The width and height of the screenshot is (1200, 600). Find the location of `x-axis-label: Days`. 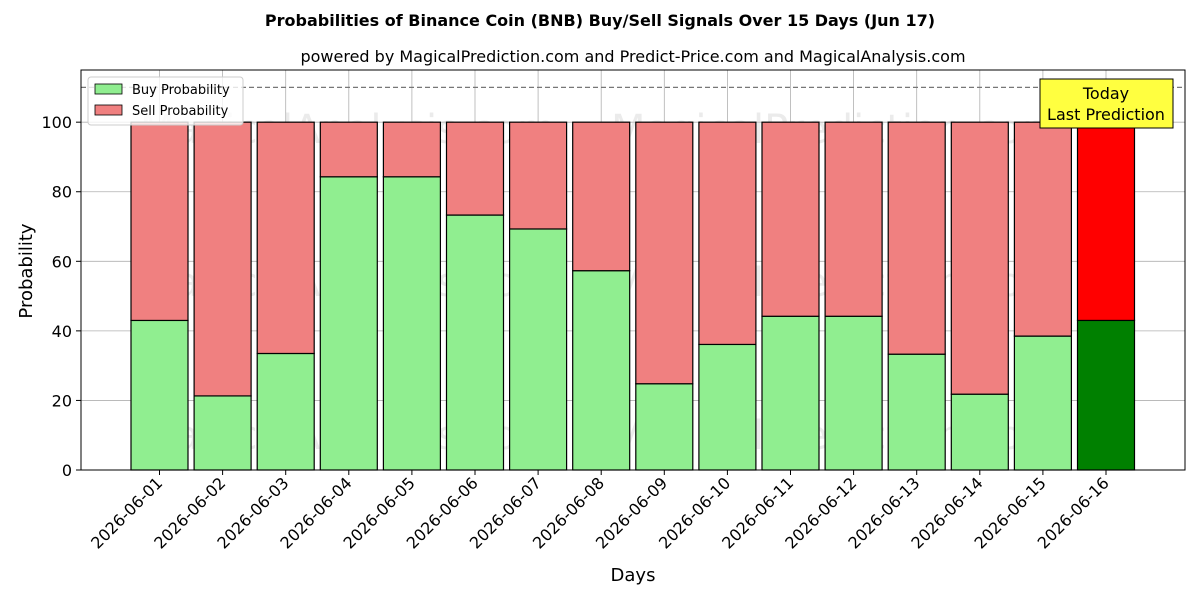

x-axis-label: Days is located at coordinates (633, 575).